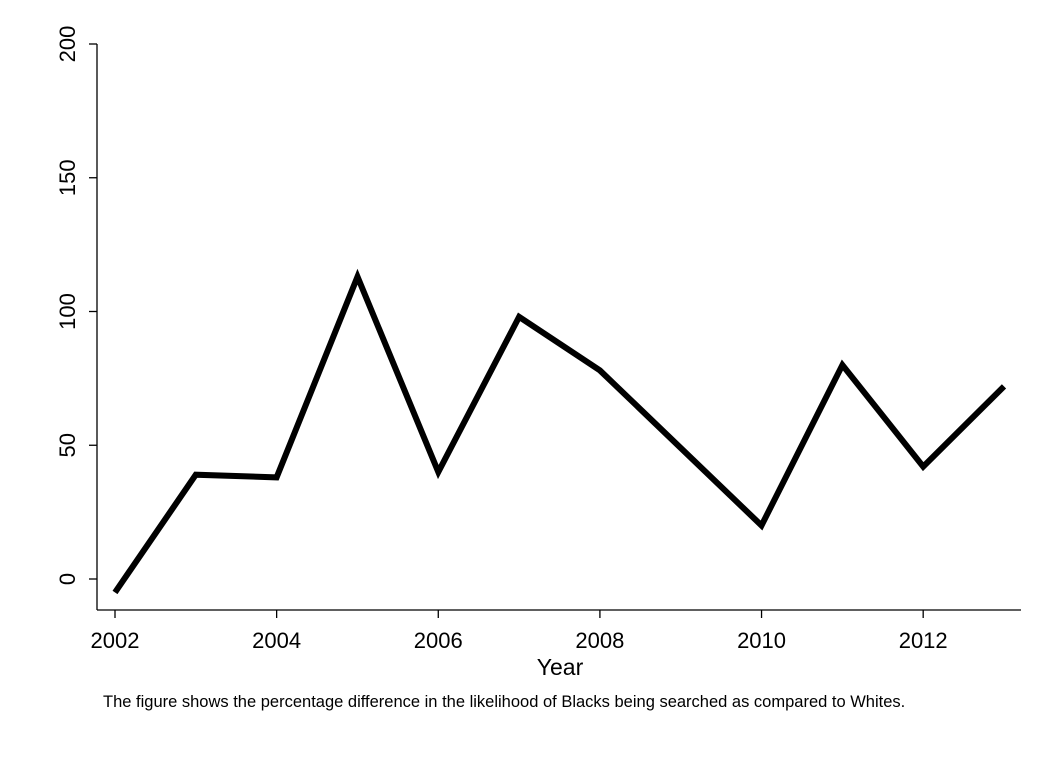  What do you see at coordinates (438, 640) in the screenshot?
I see `x-tick-label: 2006` at bounding box center [438, 640].